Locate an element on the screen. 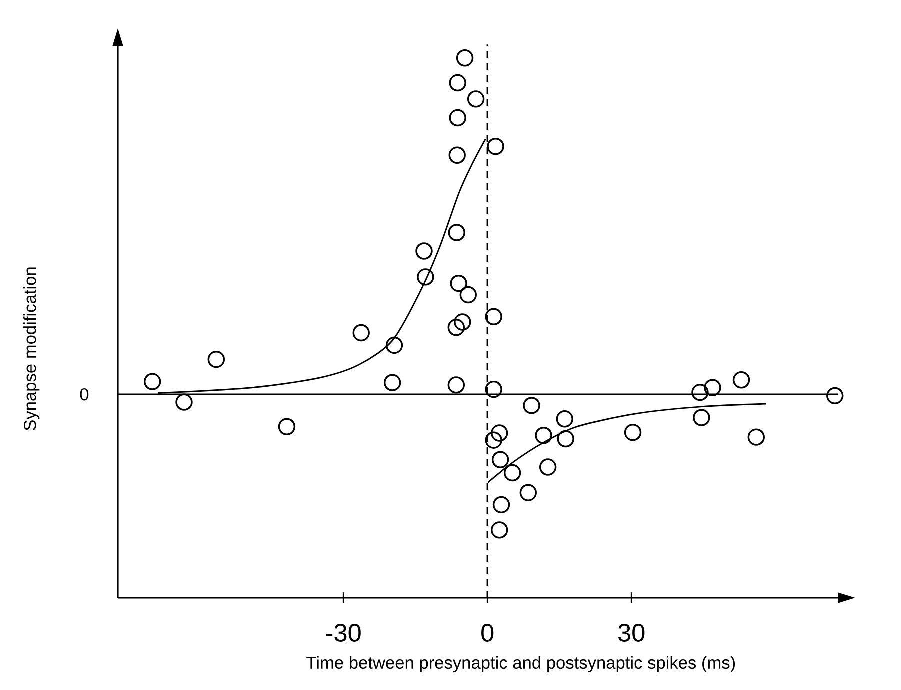  x-tick-label: 30 is located at coordinates (631, 633).